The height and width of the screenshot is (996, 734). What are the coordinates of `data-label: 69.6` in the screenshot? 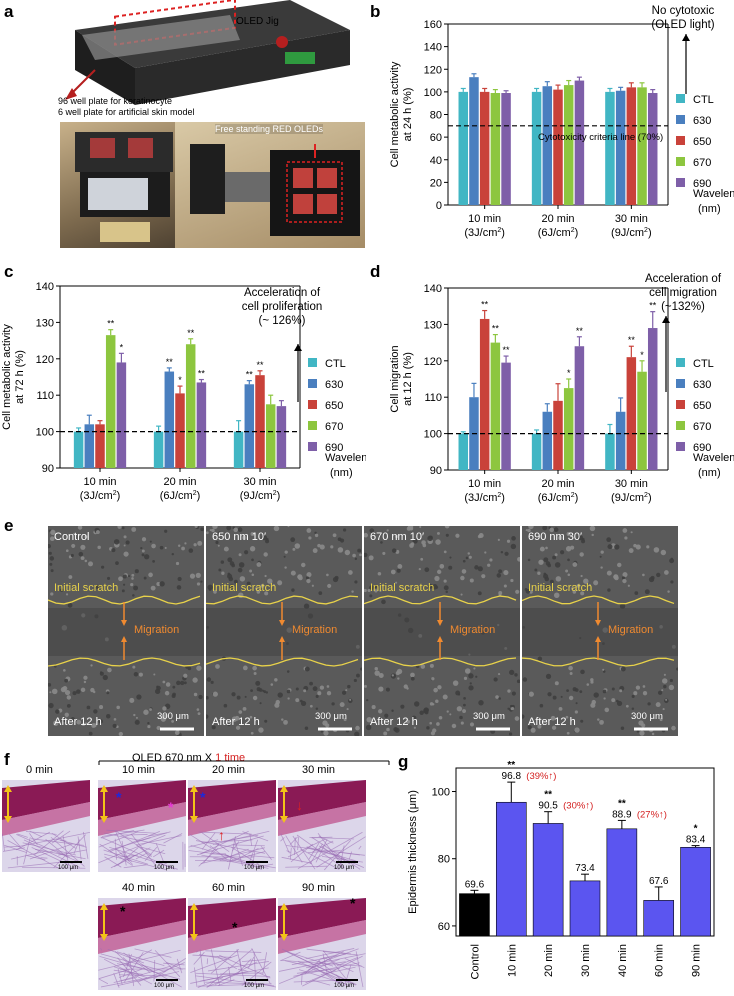 It's located at (475, 884).